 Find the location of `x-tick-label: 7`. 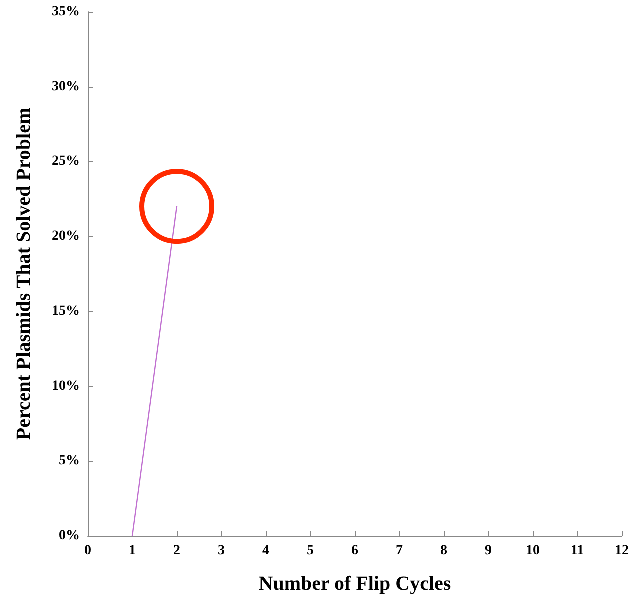

x-tick-label: 7 is located at coordinates (399, 551).